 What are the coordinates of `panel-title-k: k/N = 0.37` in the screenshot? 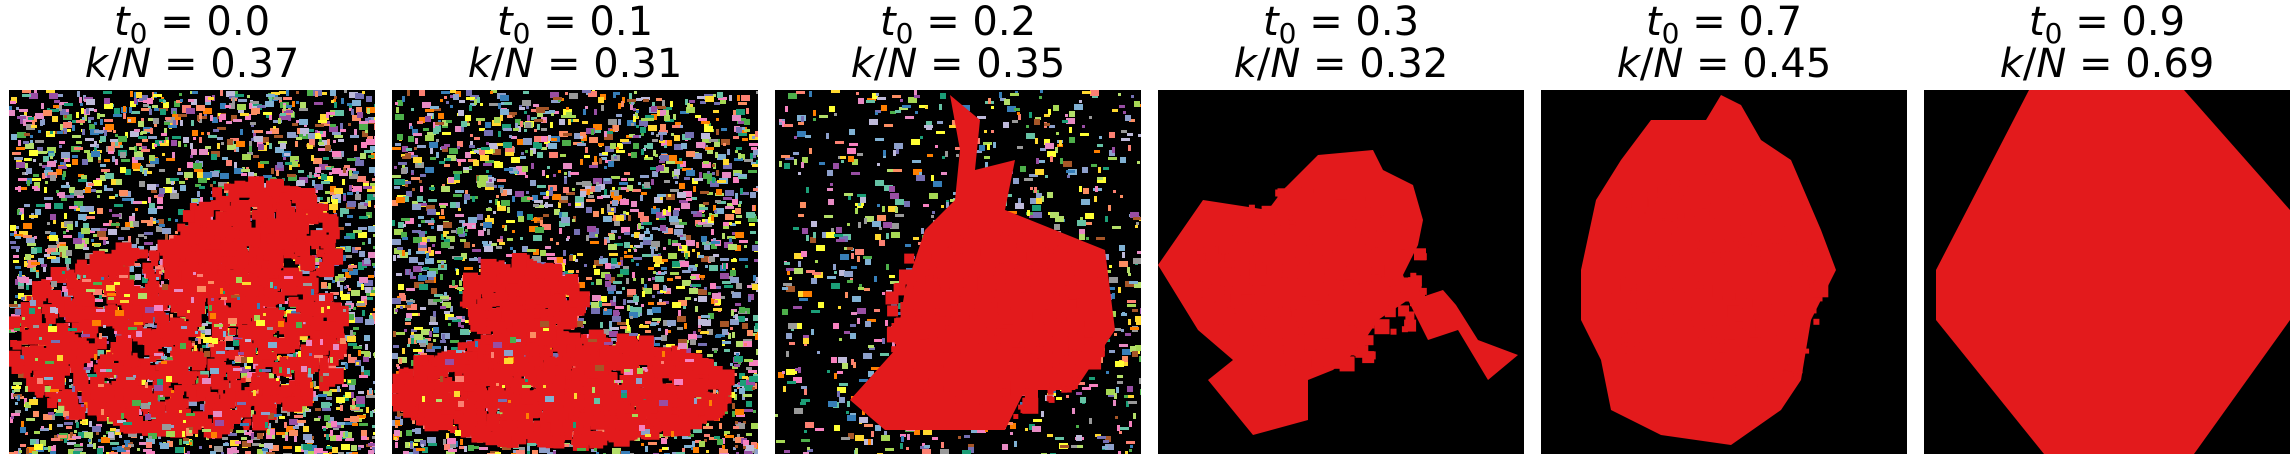 It's located at (192, 64).